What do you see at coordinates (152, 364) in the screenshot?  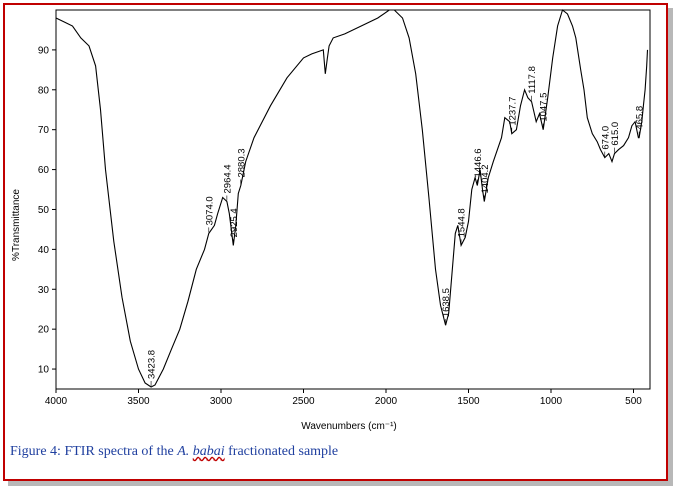 I see `peak-label: 3423.8` at bounding box center [152, 364].